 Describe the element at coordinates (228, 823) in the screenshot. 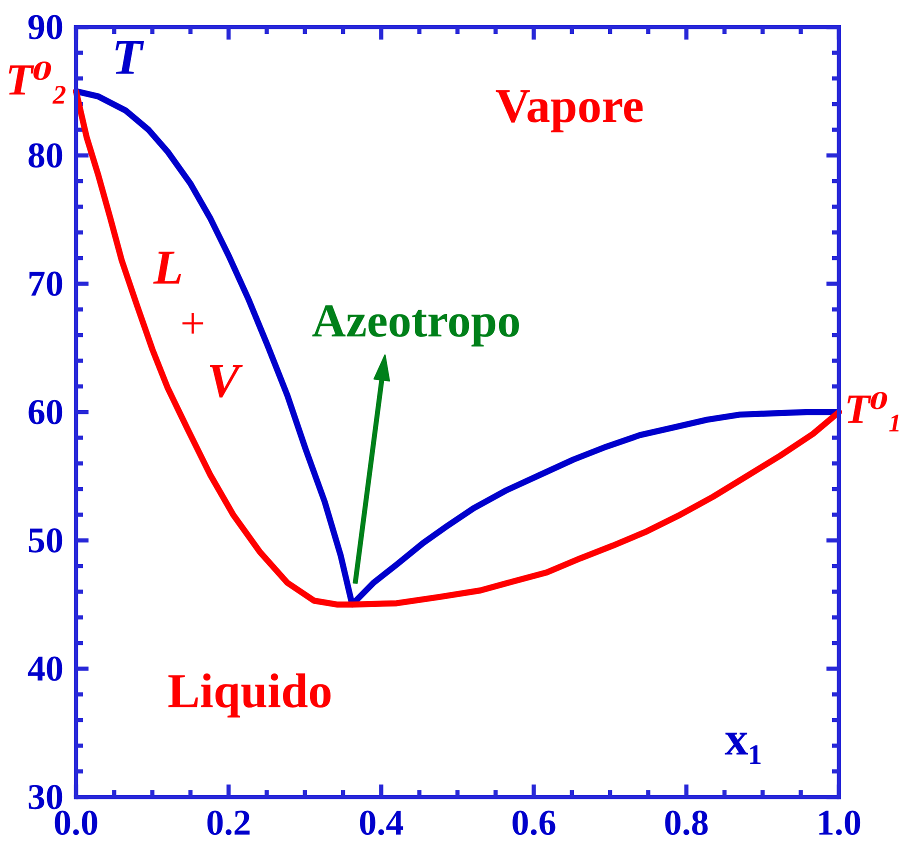

I see `x-tick-label: 0.2` at that location.